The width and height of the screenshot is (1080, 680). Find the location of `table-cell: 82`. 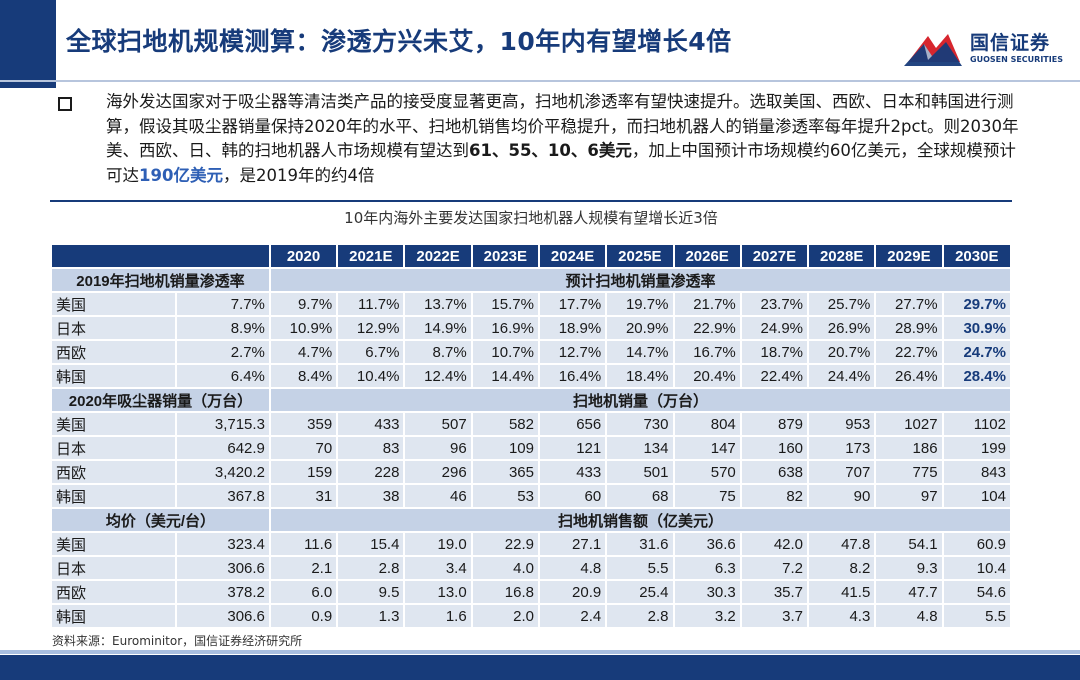

table-cell: 82 is located at coordinates (774, 496).